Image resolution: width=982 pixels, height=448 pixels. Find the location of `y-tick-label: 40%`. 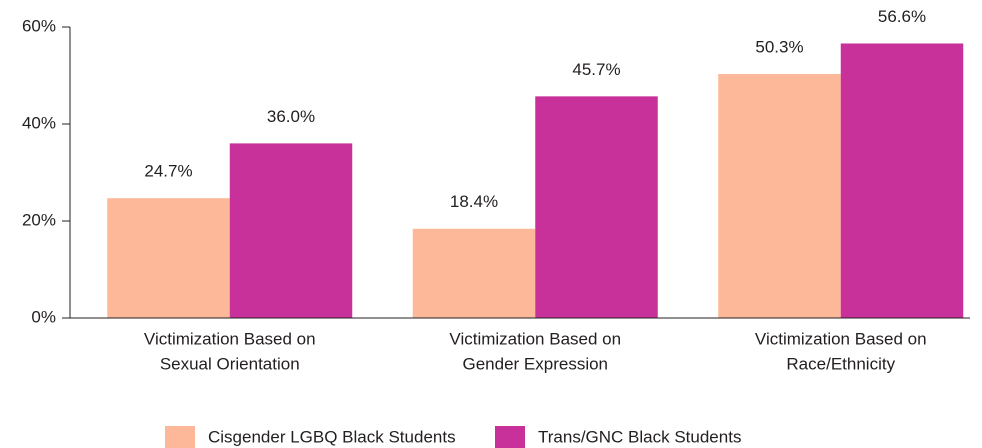

y-tick-label: 40% is located at coordinates (39, 122).